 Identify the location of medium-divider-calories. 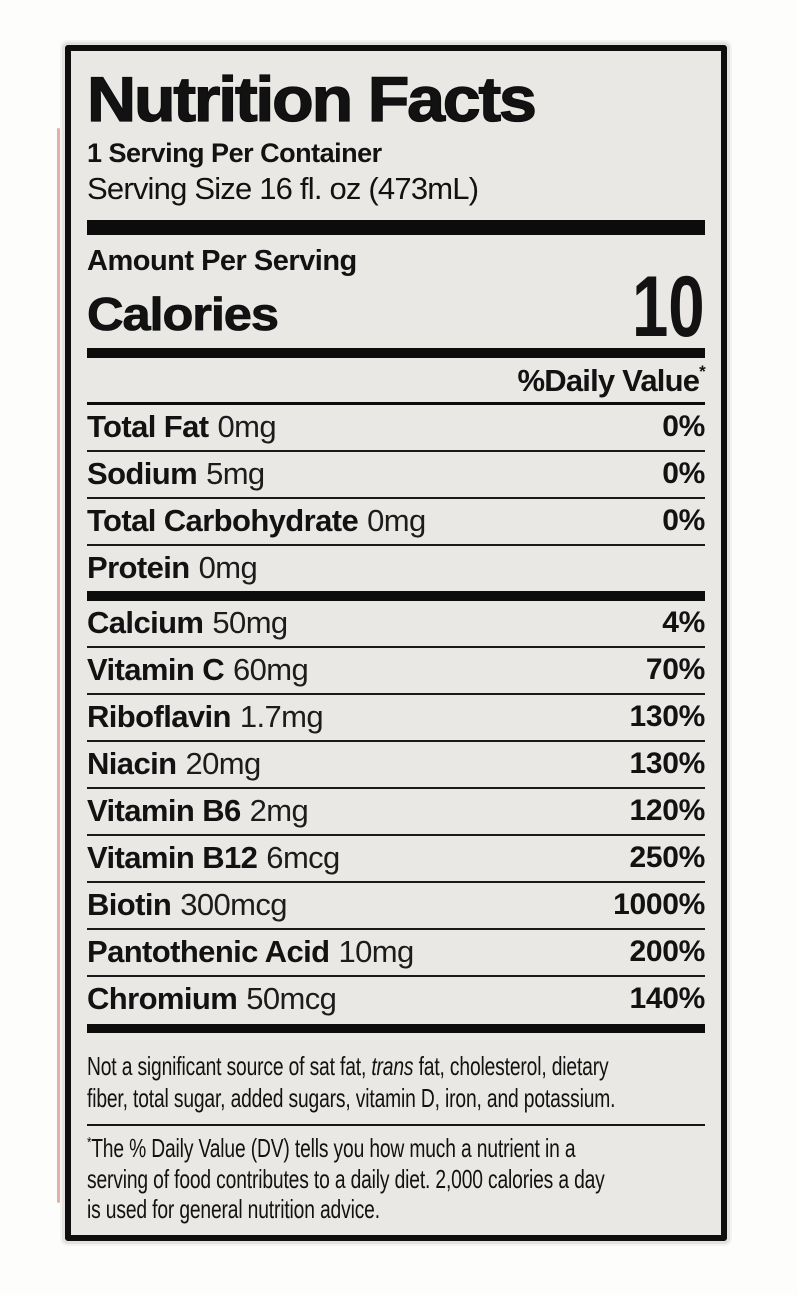
(396, 353).